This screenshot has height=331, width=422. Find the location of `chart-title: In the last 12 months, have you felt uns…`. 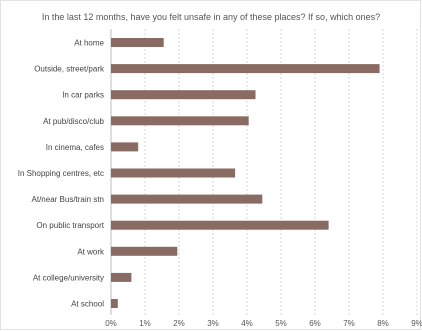

chart-title: In the last 12 months, have you felt uns… is located at coordinates (211, 17).